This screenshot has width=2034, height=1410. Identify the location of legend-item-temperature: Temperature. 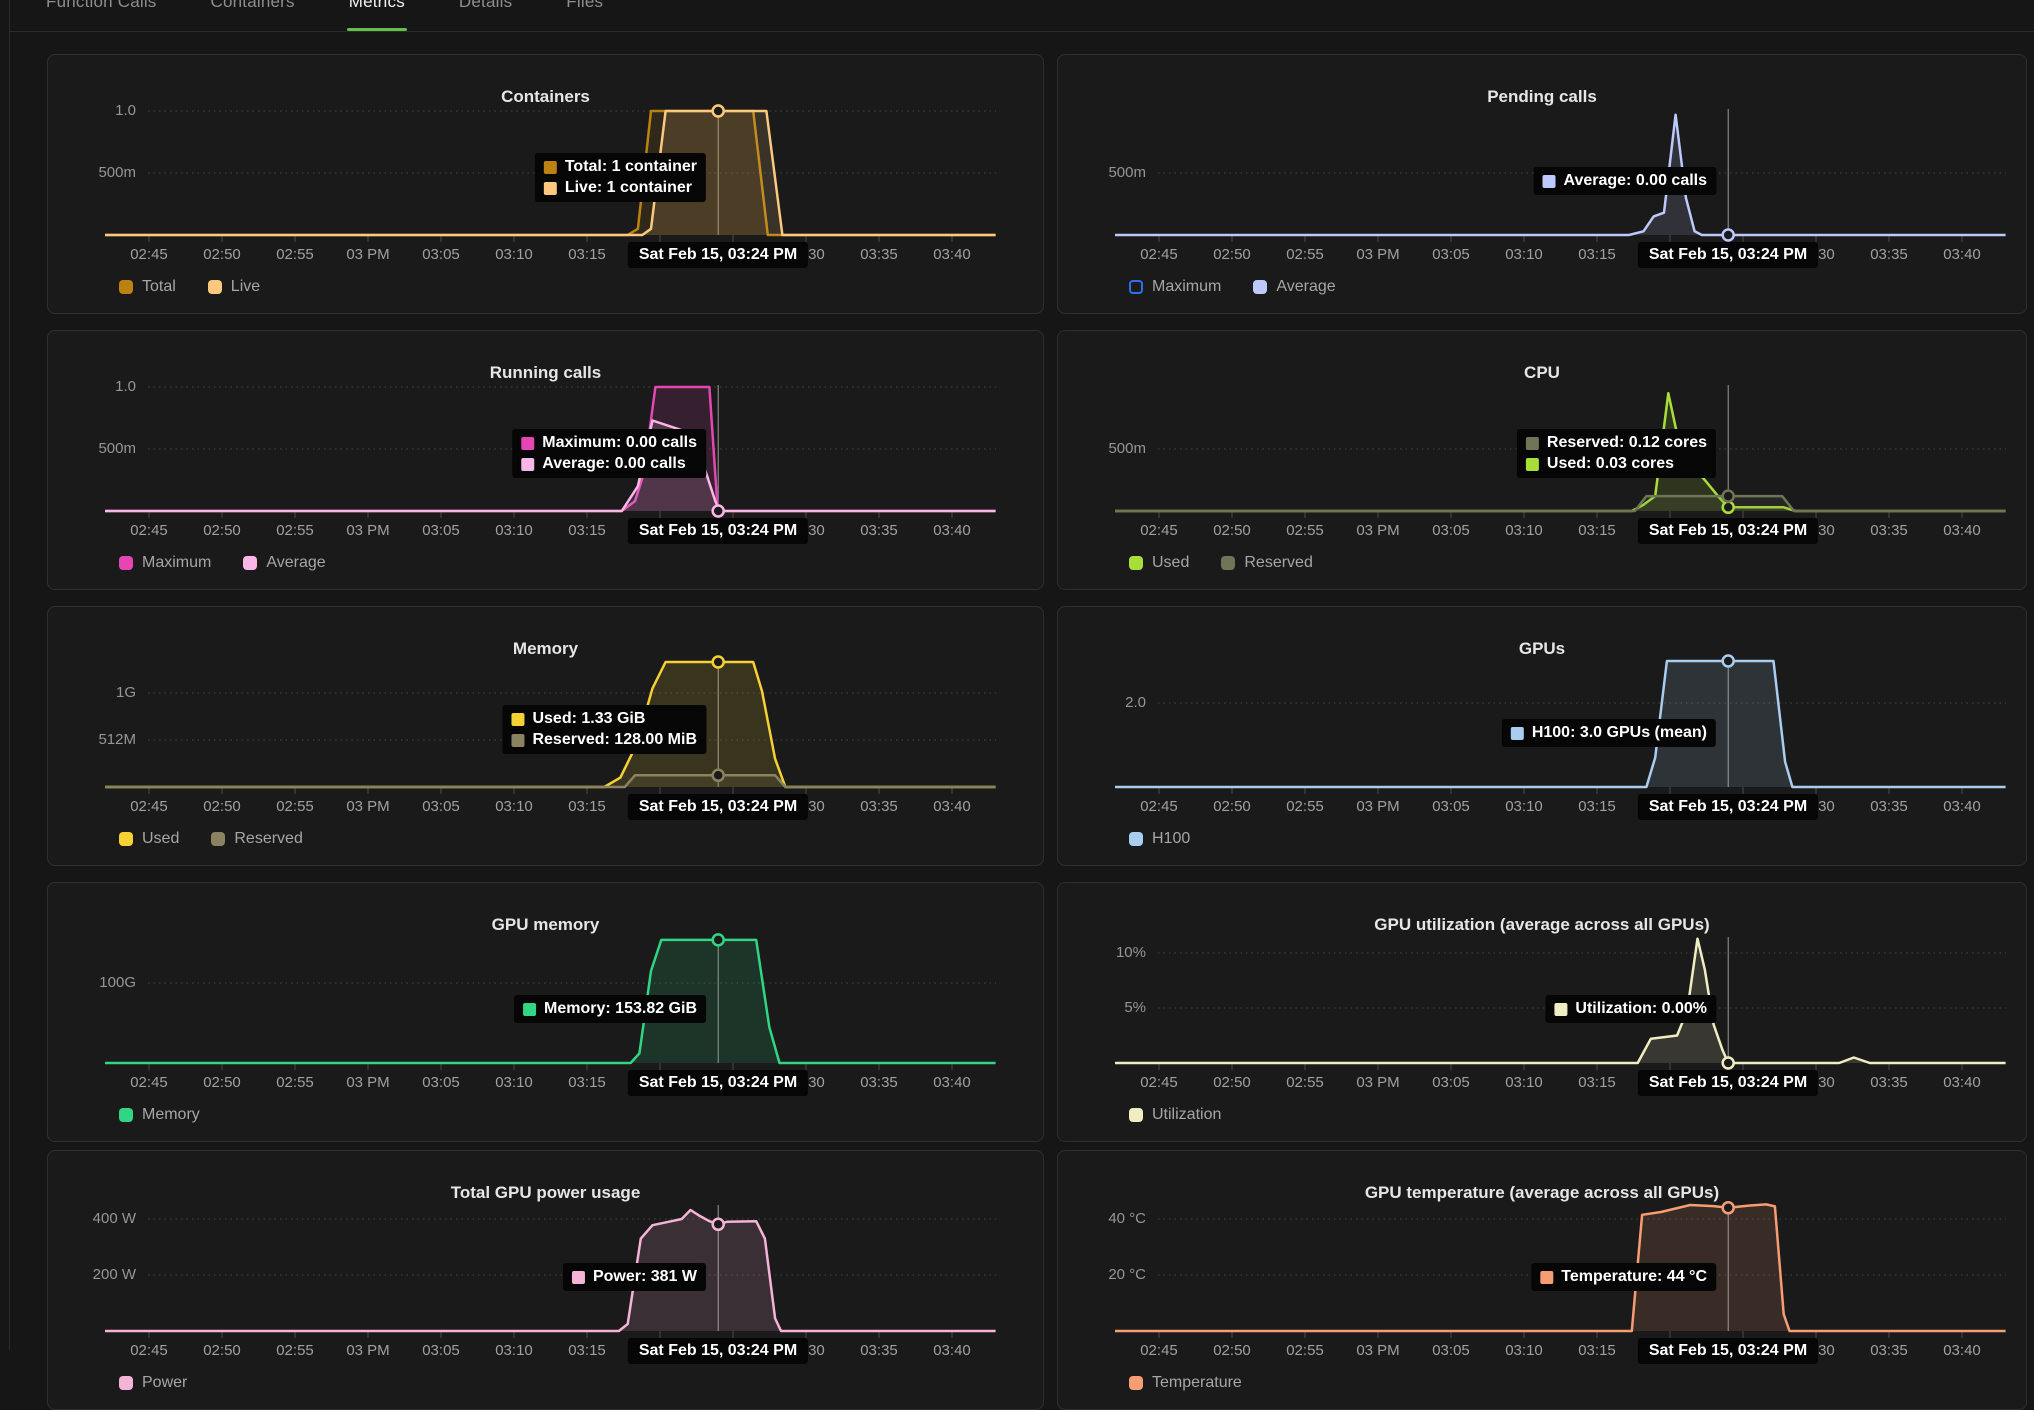
(1185, 1383).